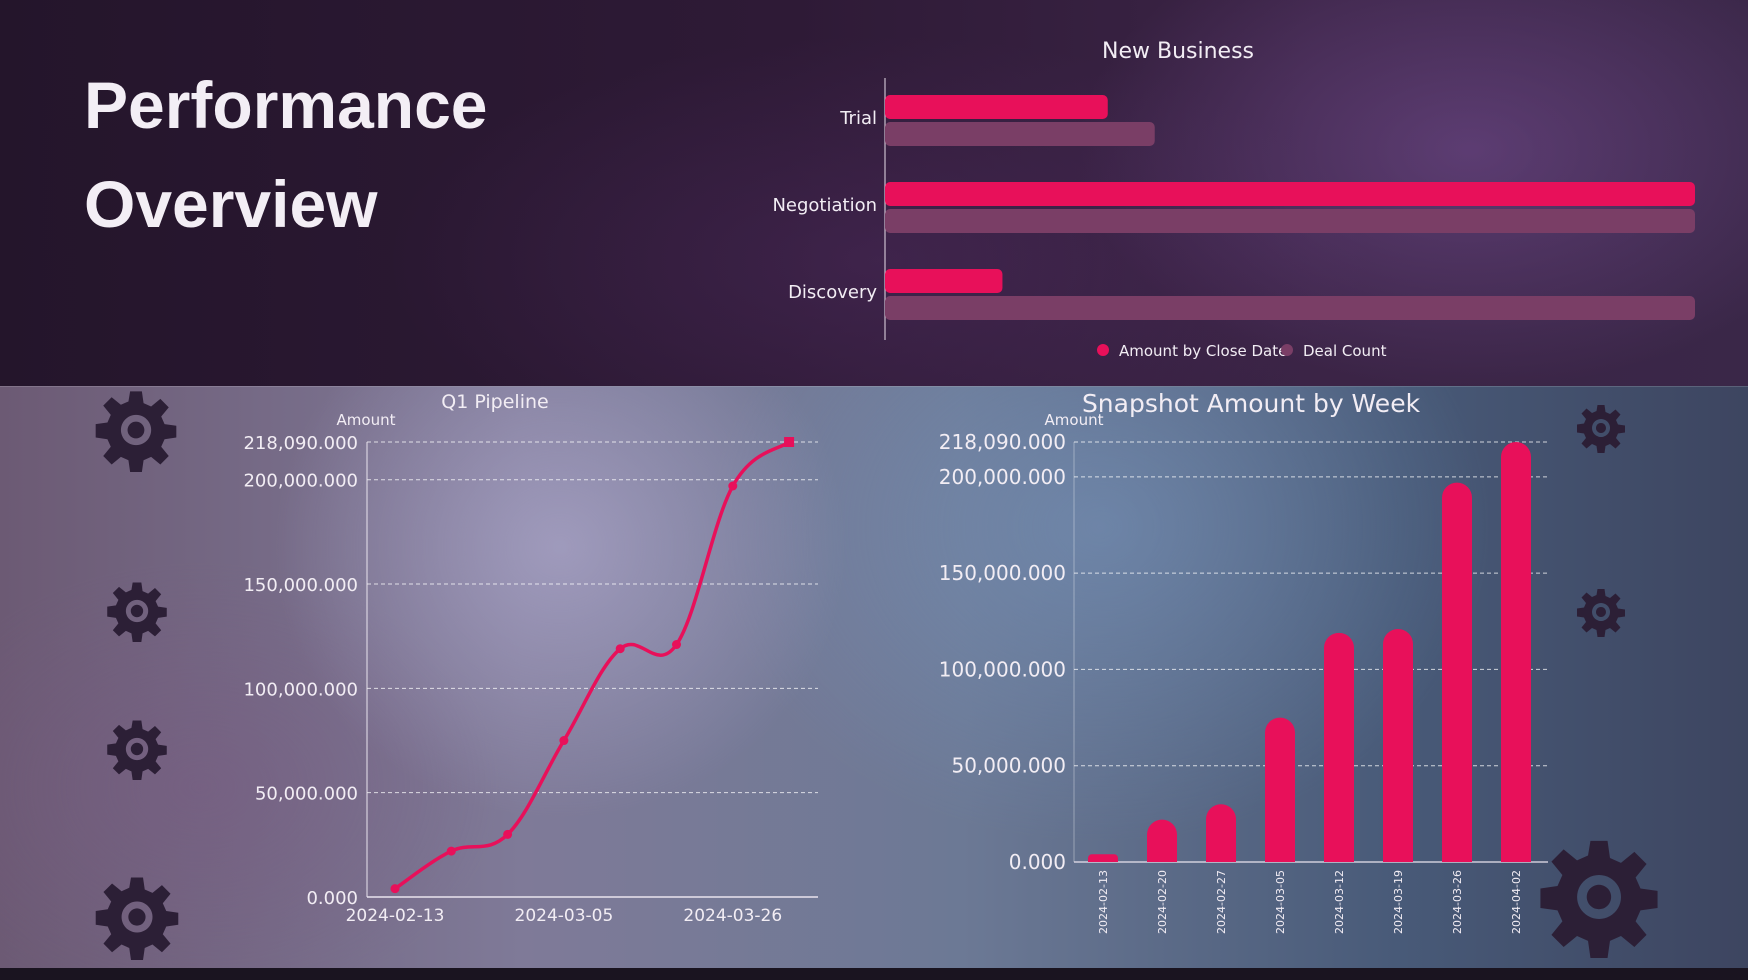  I want to click on q1-pipeline-y-tick-label: 150,000.000, so click(300, 585).